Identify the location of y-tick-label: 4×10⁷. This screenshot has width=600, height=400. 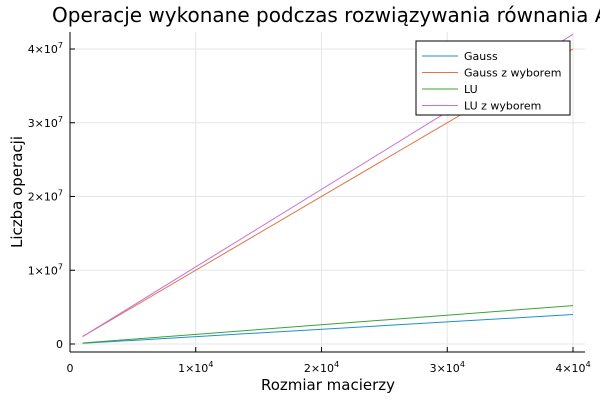
(45, 48).